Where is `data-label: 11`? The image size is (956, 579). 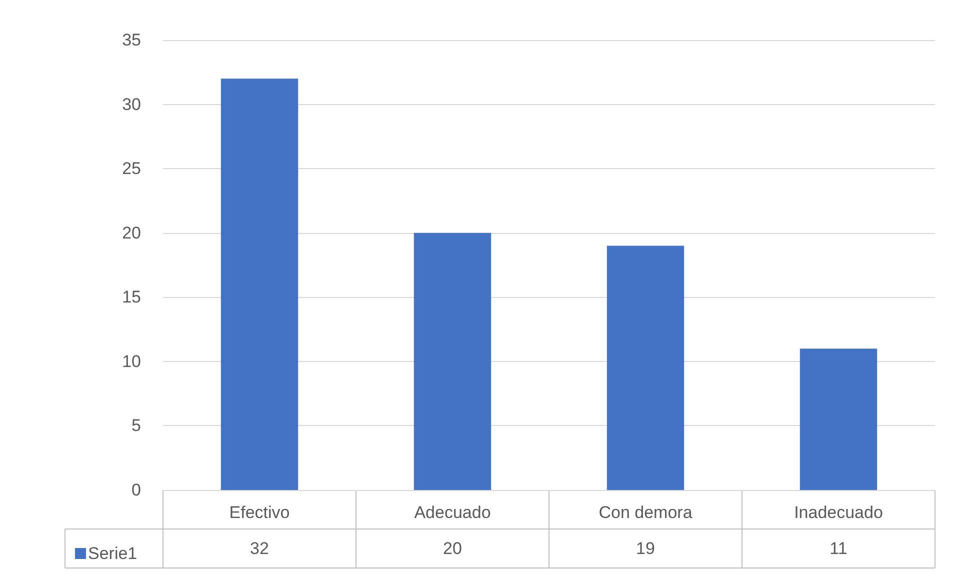
data-label: 11 is located at coordinates (839, 548).